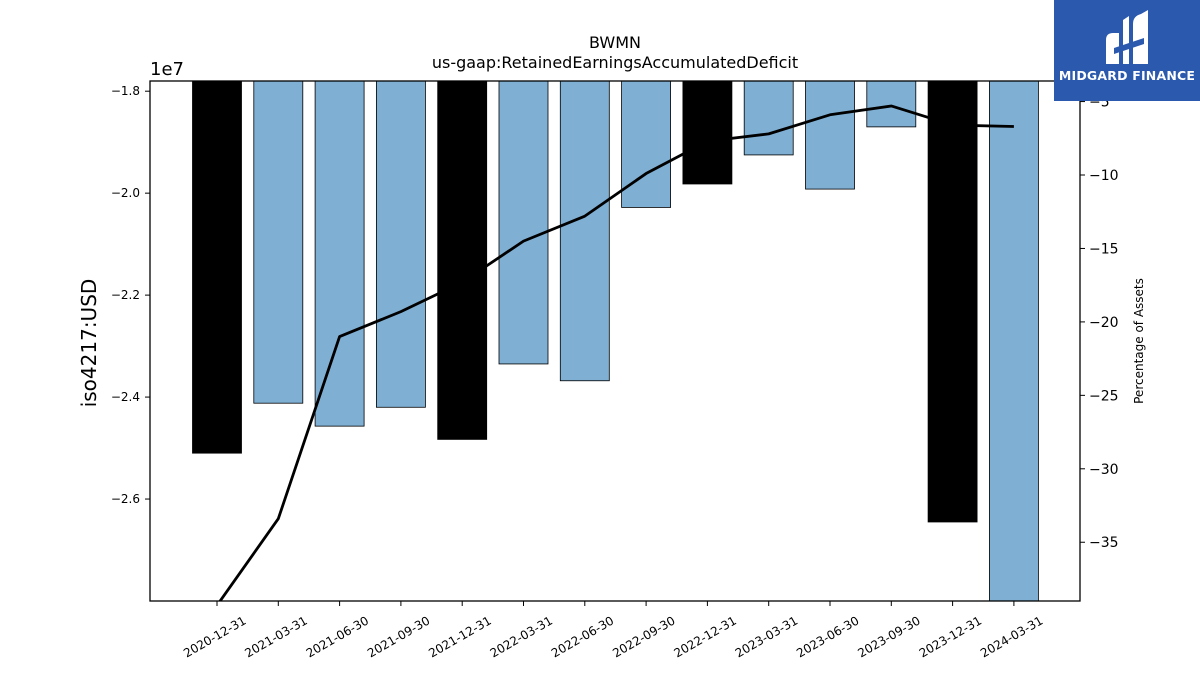 The image size is (1200, 675). Describe the element at coordinates (459, 636) in the screenshot. I see `x-tick-label: 2021-12-31` at that location.